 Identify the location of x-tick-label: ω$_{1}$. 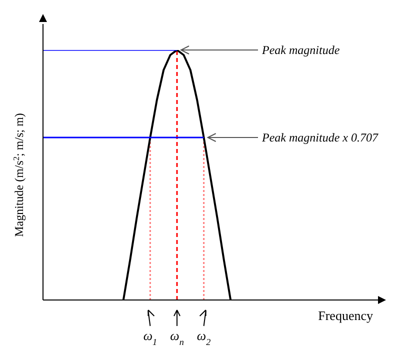
(150, 337).